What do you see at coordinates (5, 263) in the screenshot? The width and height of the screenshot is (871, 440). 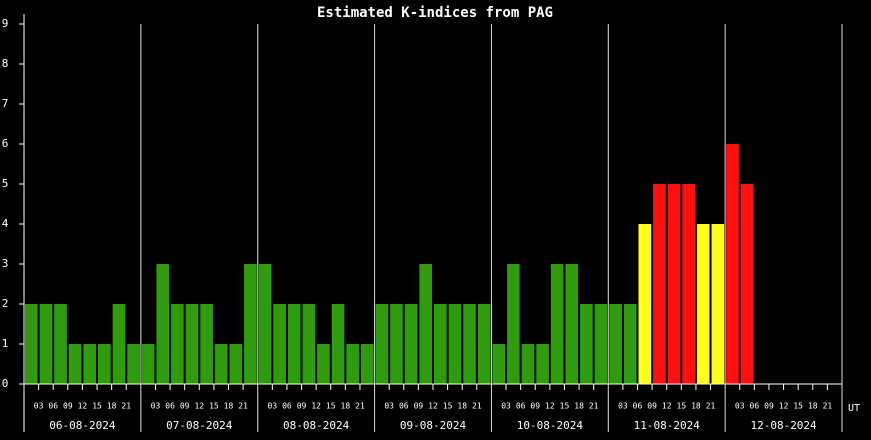 I see `y-tick-label: 3` at bounding box center [5, 263].